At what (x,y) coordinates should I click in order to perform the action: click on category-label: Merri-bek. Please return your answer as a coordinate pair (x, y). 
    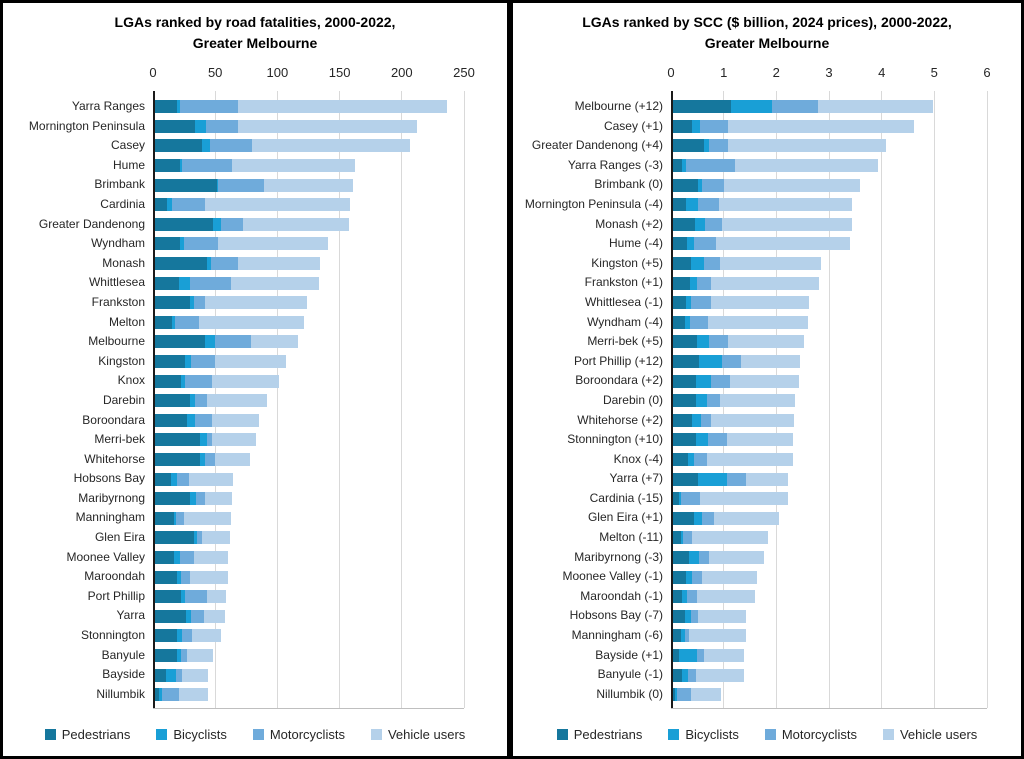
    Looking at the image, I should click on (119, 439).